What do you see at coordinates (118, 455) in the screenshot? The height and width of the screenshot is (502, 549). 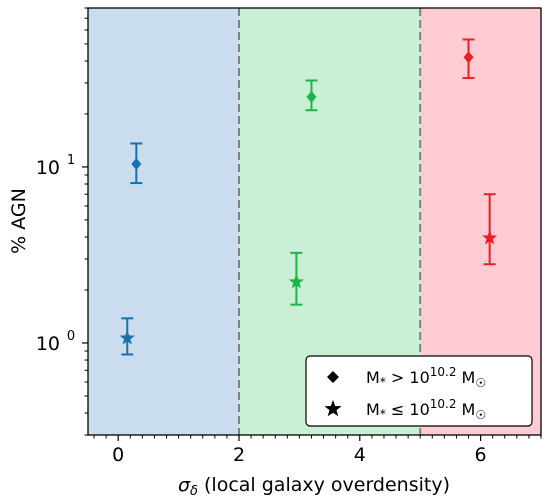 I see `x-tick-label: 0` at bounding box center [118, 455].